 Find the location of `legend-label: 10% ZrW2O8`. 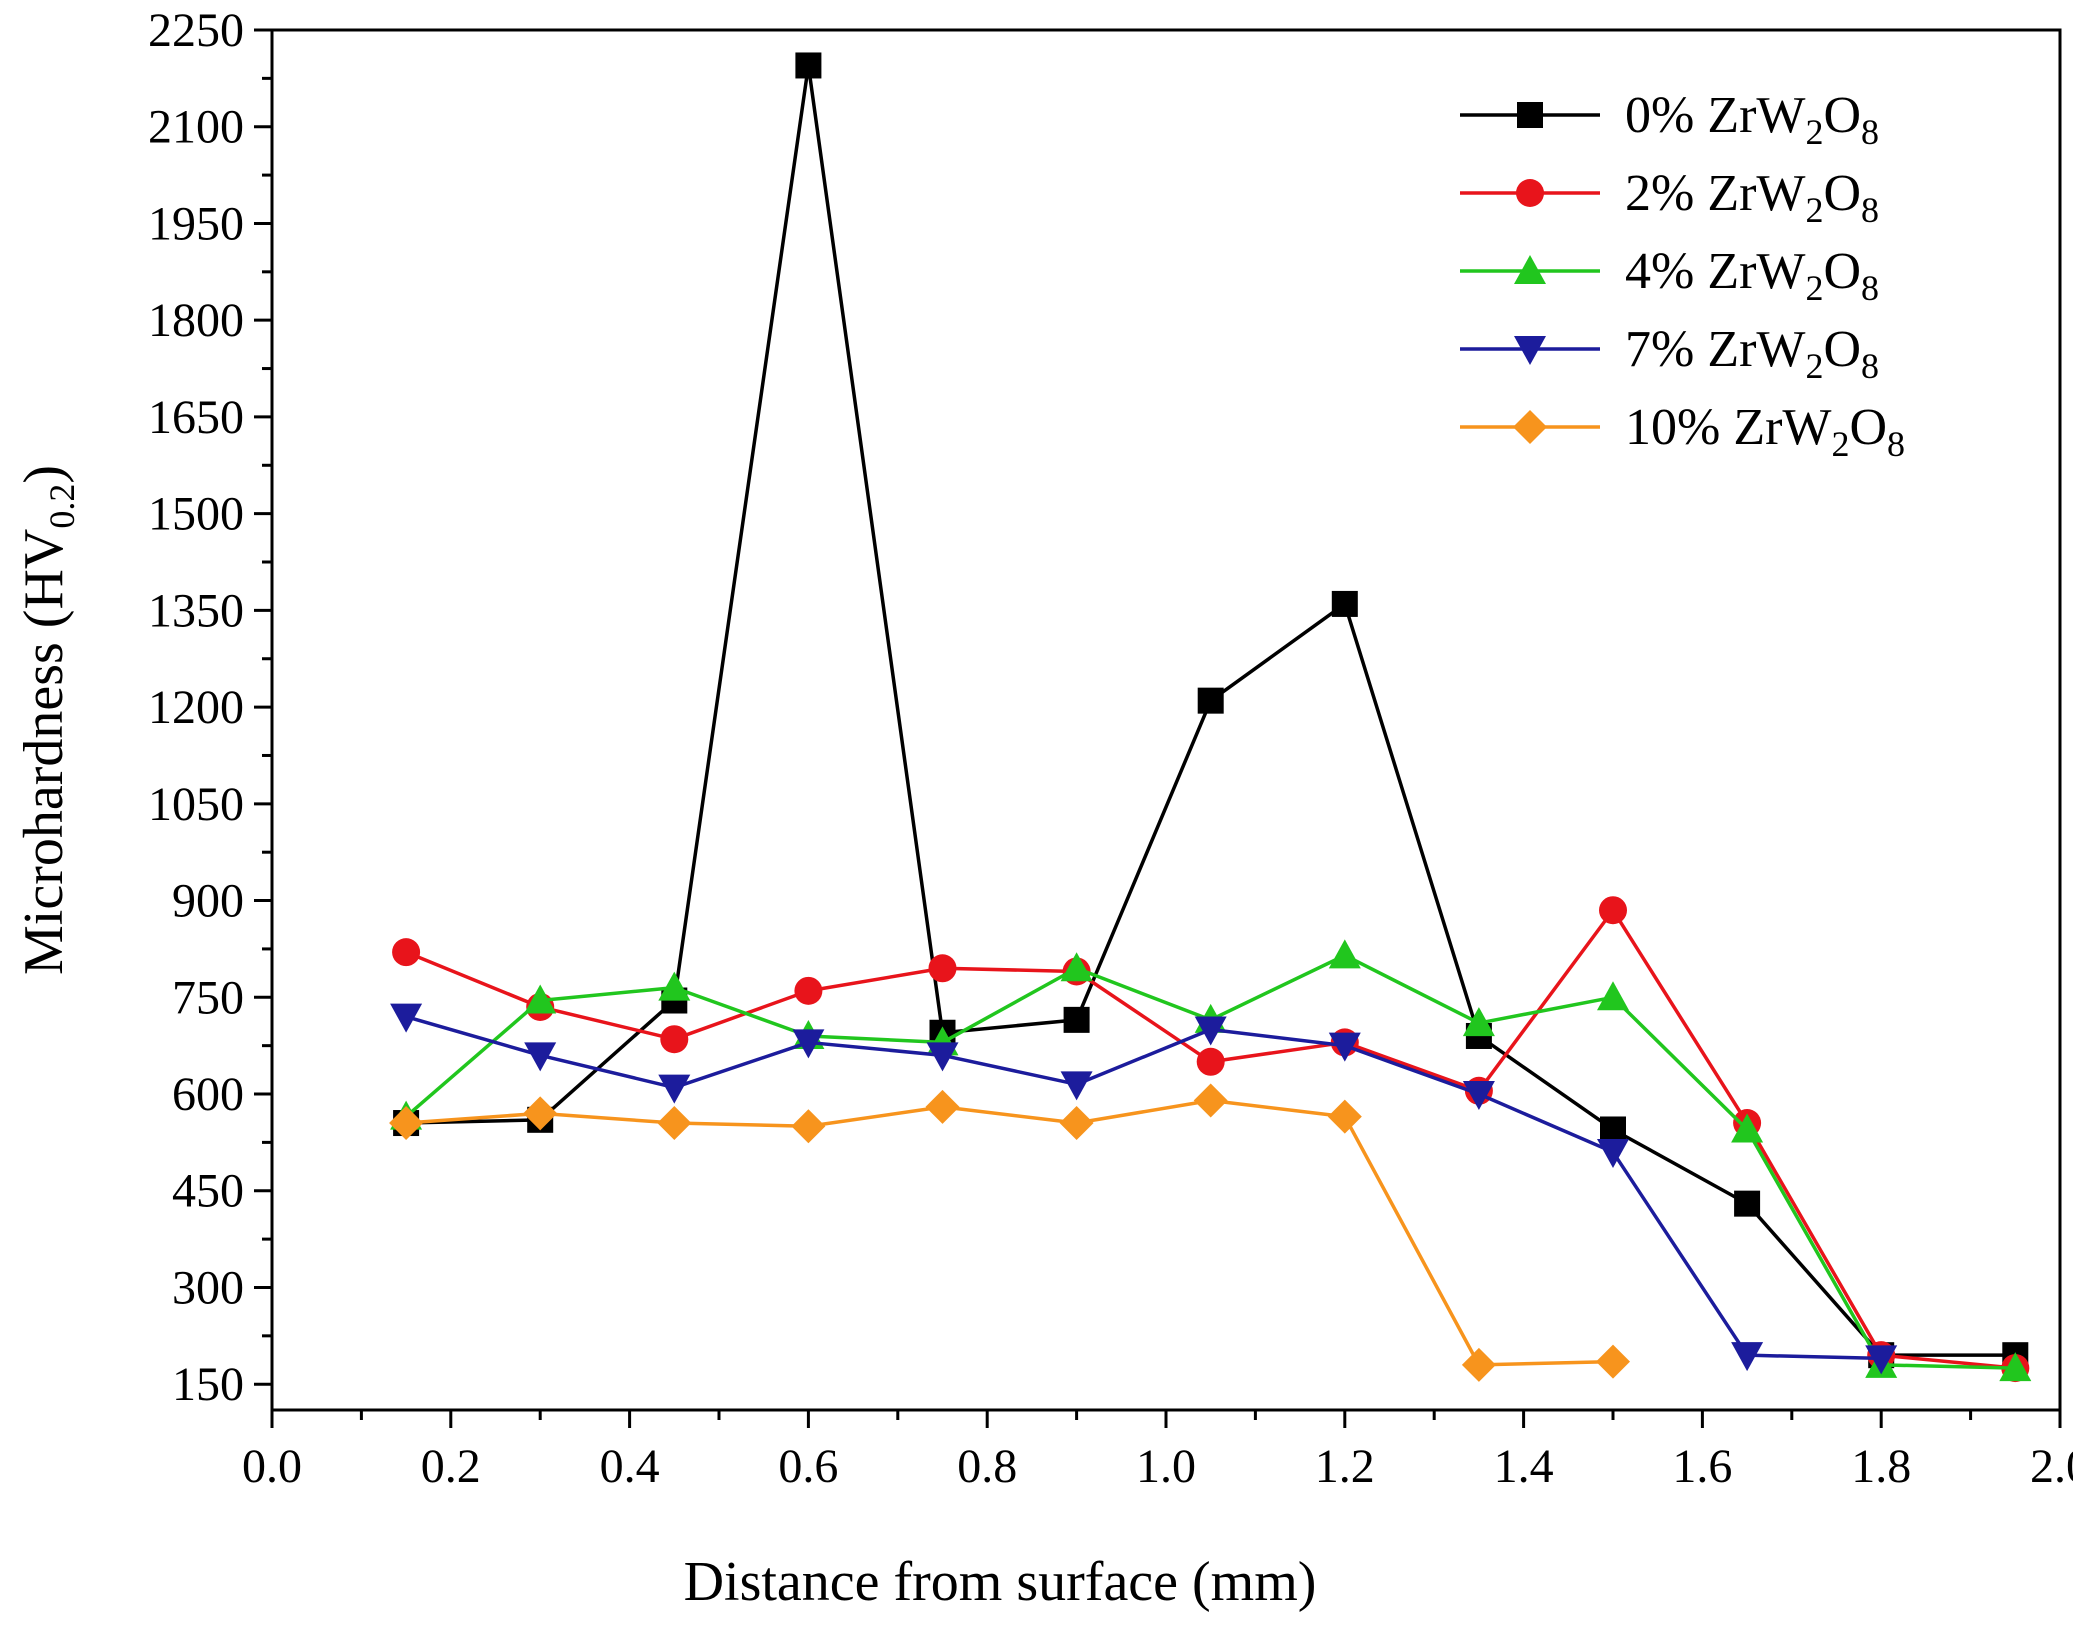

legend-label: 10% ZrW2O8 is located at coordinates (1765, 431).